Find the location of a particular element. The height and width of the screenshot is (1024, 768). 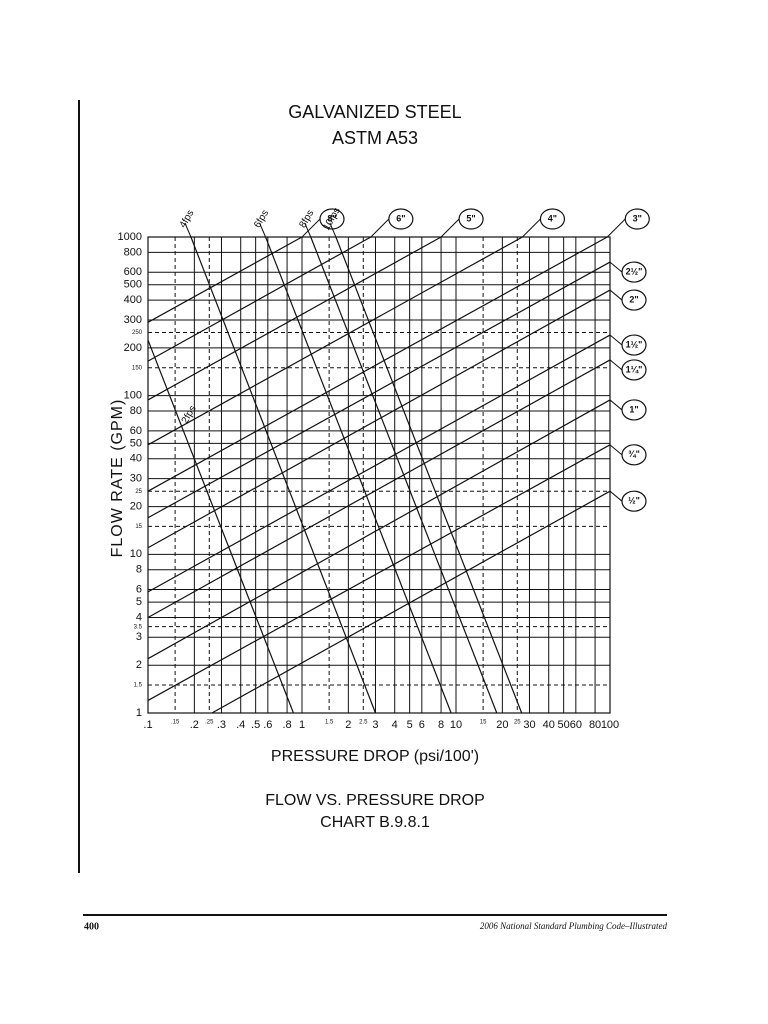

x-tick-label: 60 is located at coordinates (576, 725).